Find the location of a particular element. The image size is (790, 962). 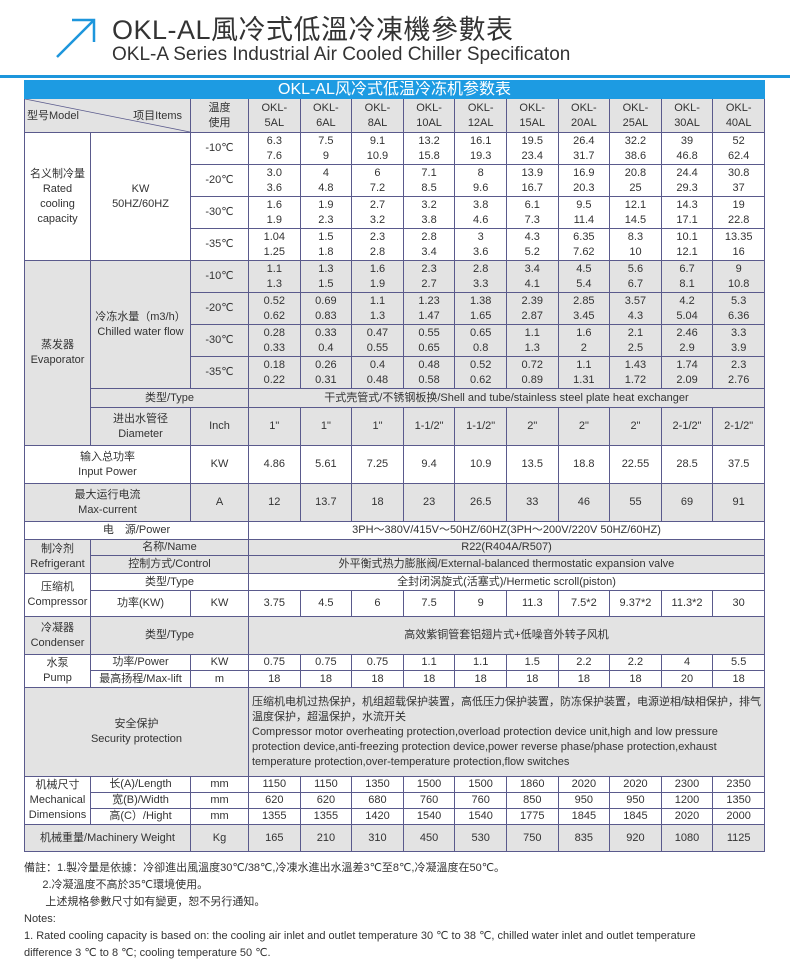

flow-value: 5.3 6.36 is located at coordinates (738, 308).